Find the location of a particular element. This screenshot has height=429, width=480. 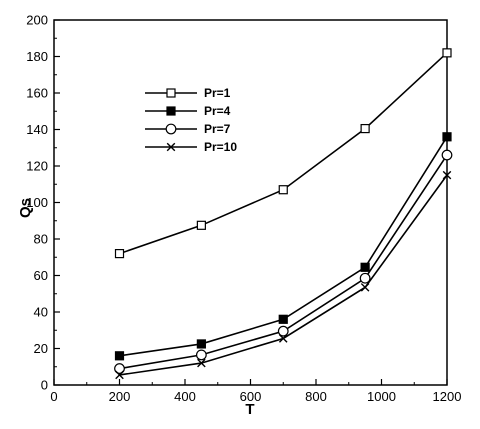

legend-item: Pr=4 is located at coordinates (188, 111).